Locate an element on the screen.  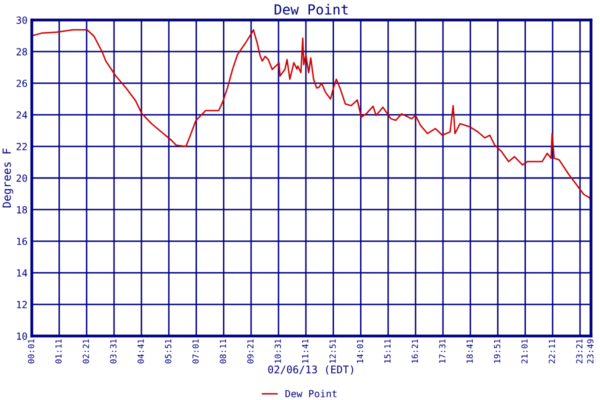
legend-label: Dew Point is located at coordinates (311, 394).